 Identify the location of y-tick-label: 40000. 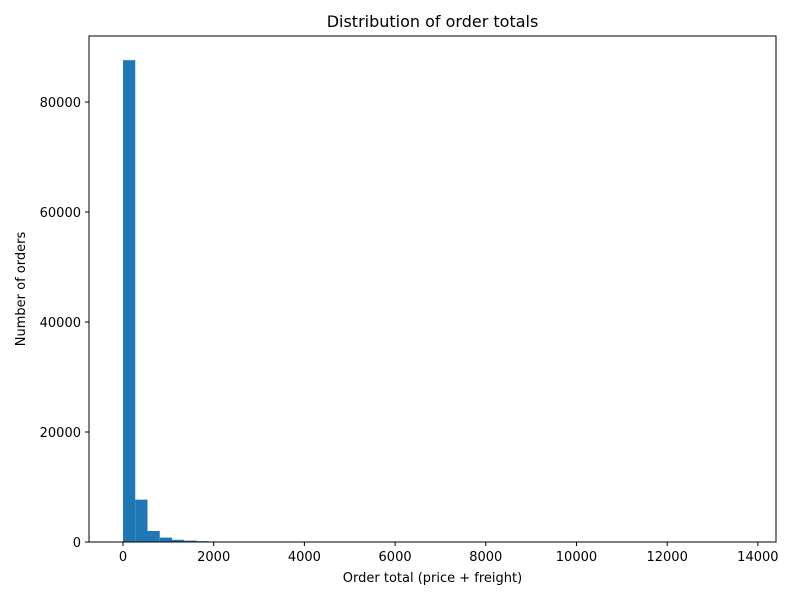
(60, 323).